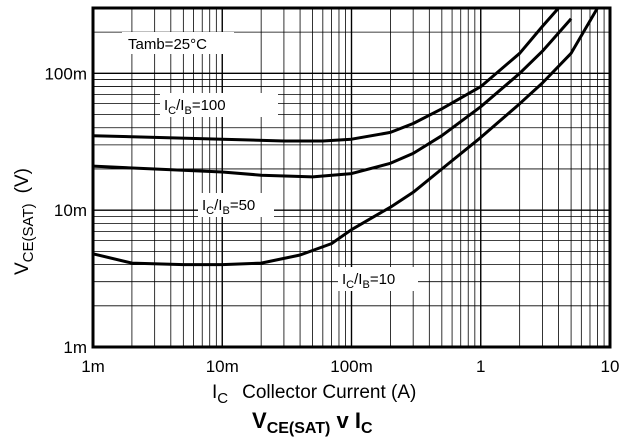 This screenshot has height=439, width=623. I want to click on svg-text: IC/IB=10, so click(368, 281).